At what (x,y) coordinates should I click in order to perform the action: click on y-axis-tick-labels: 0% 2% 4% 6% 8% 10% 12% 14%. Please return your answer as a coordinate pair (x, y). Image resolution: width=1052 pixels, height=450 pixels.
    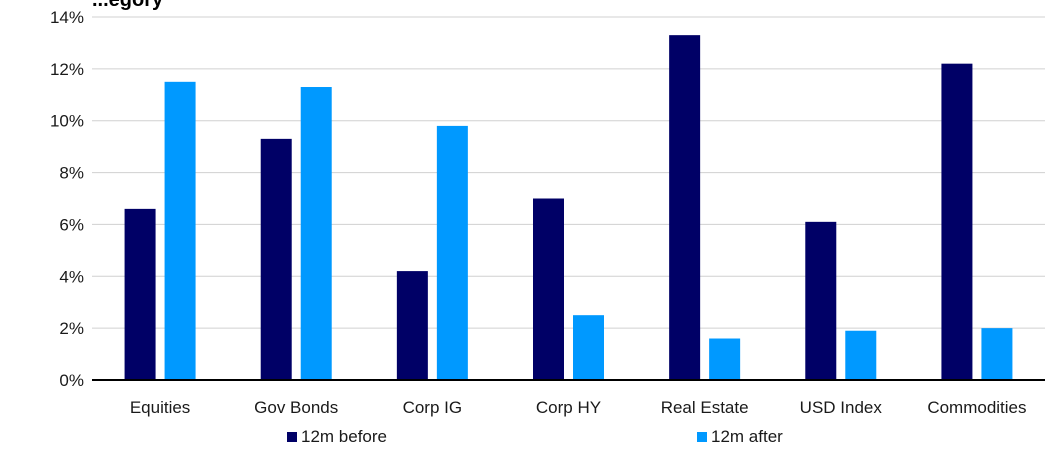
    Looking at the image, I should click on (67, 199).